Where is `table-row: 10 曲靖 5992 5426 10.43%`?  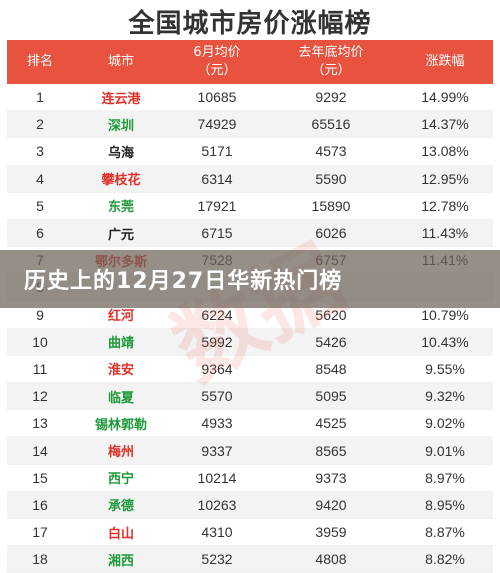 table-row: 10 曲靖 5992 5426 10.43% is located at coordinates (250, 342).